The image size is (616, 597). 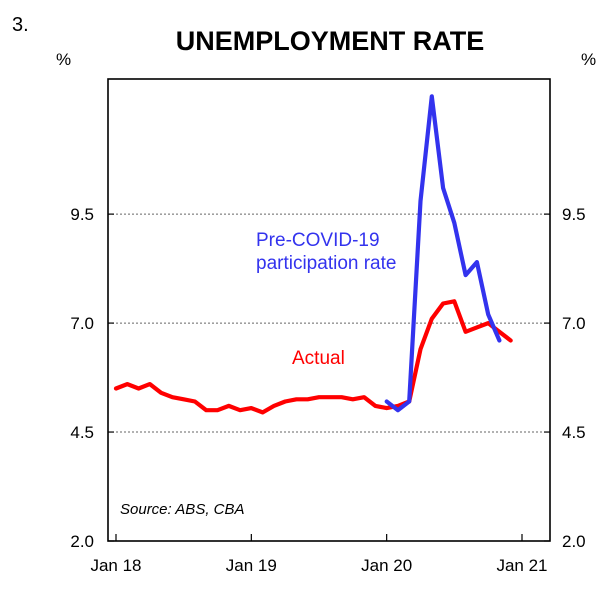 I want to click on y-axis-unit-left: %, so click(x=64, y=59).